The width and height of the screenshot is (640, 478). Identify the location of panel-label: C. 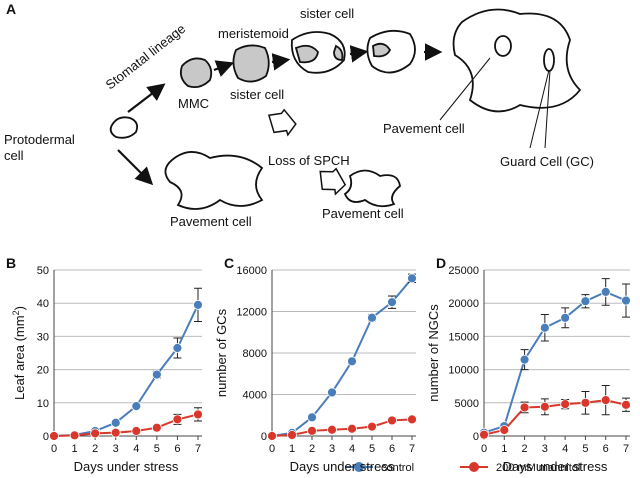
(229, 263).